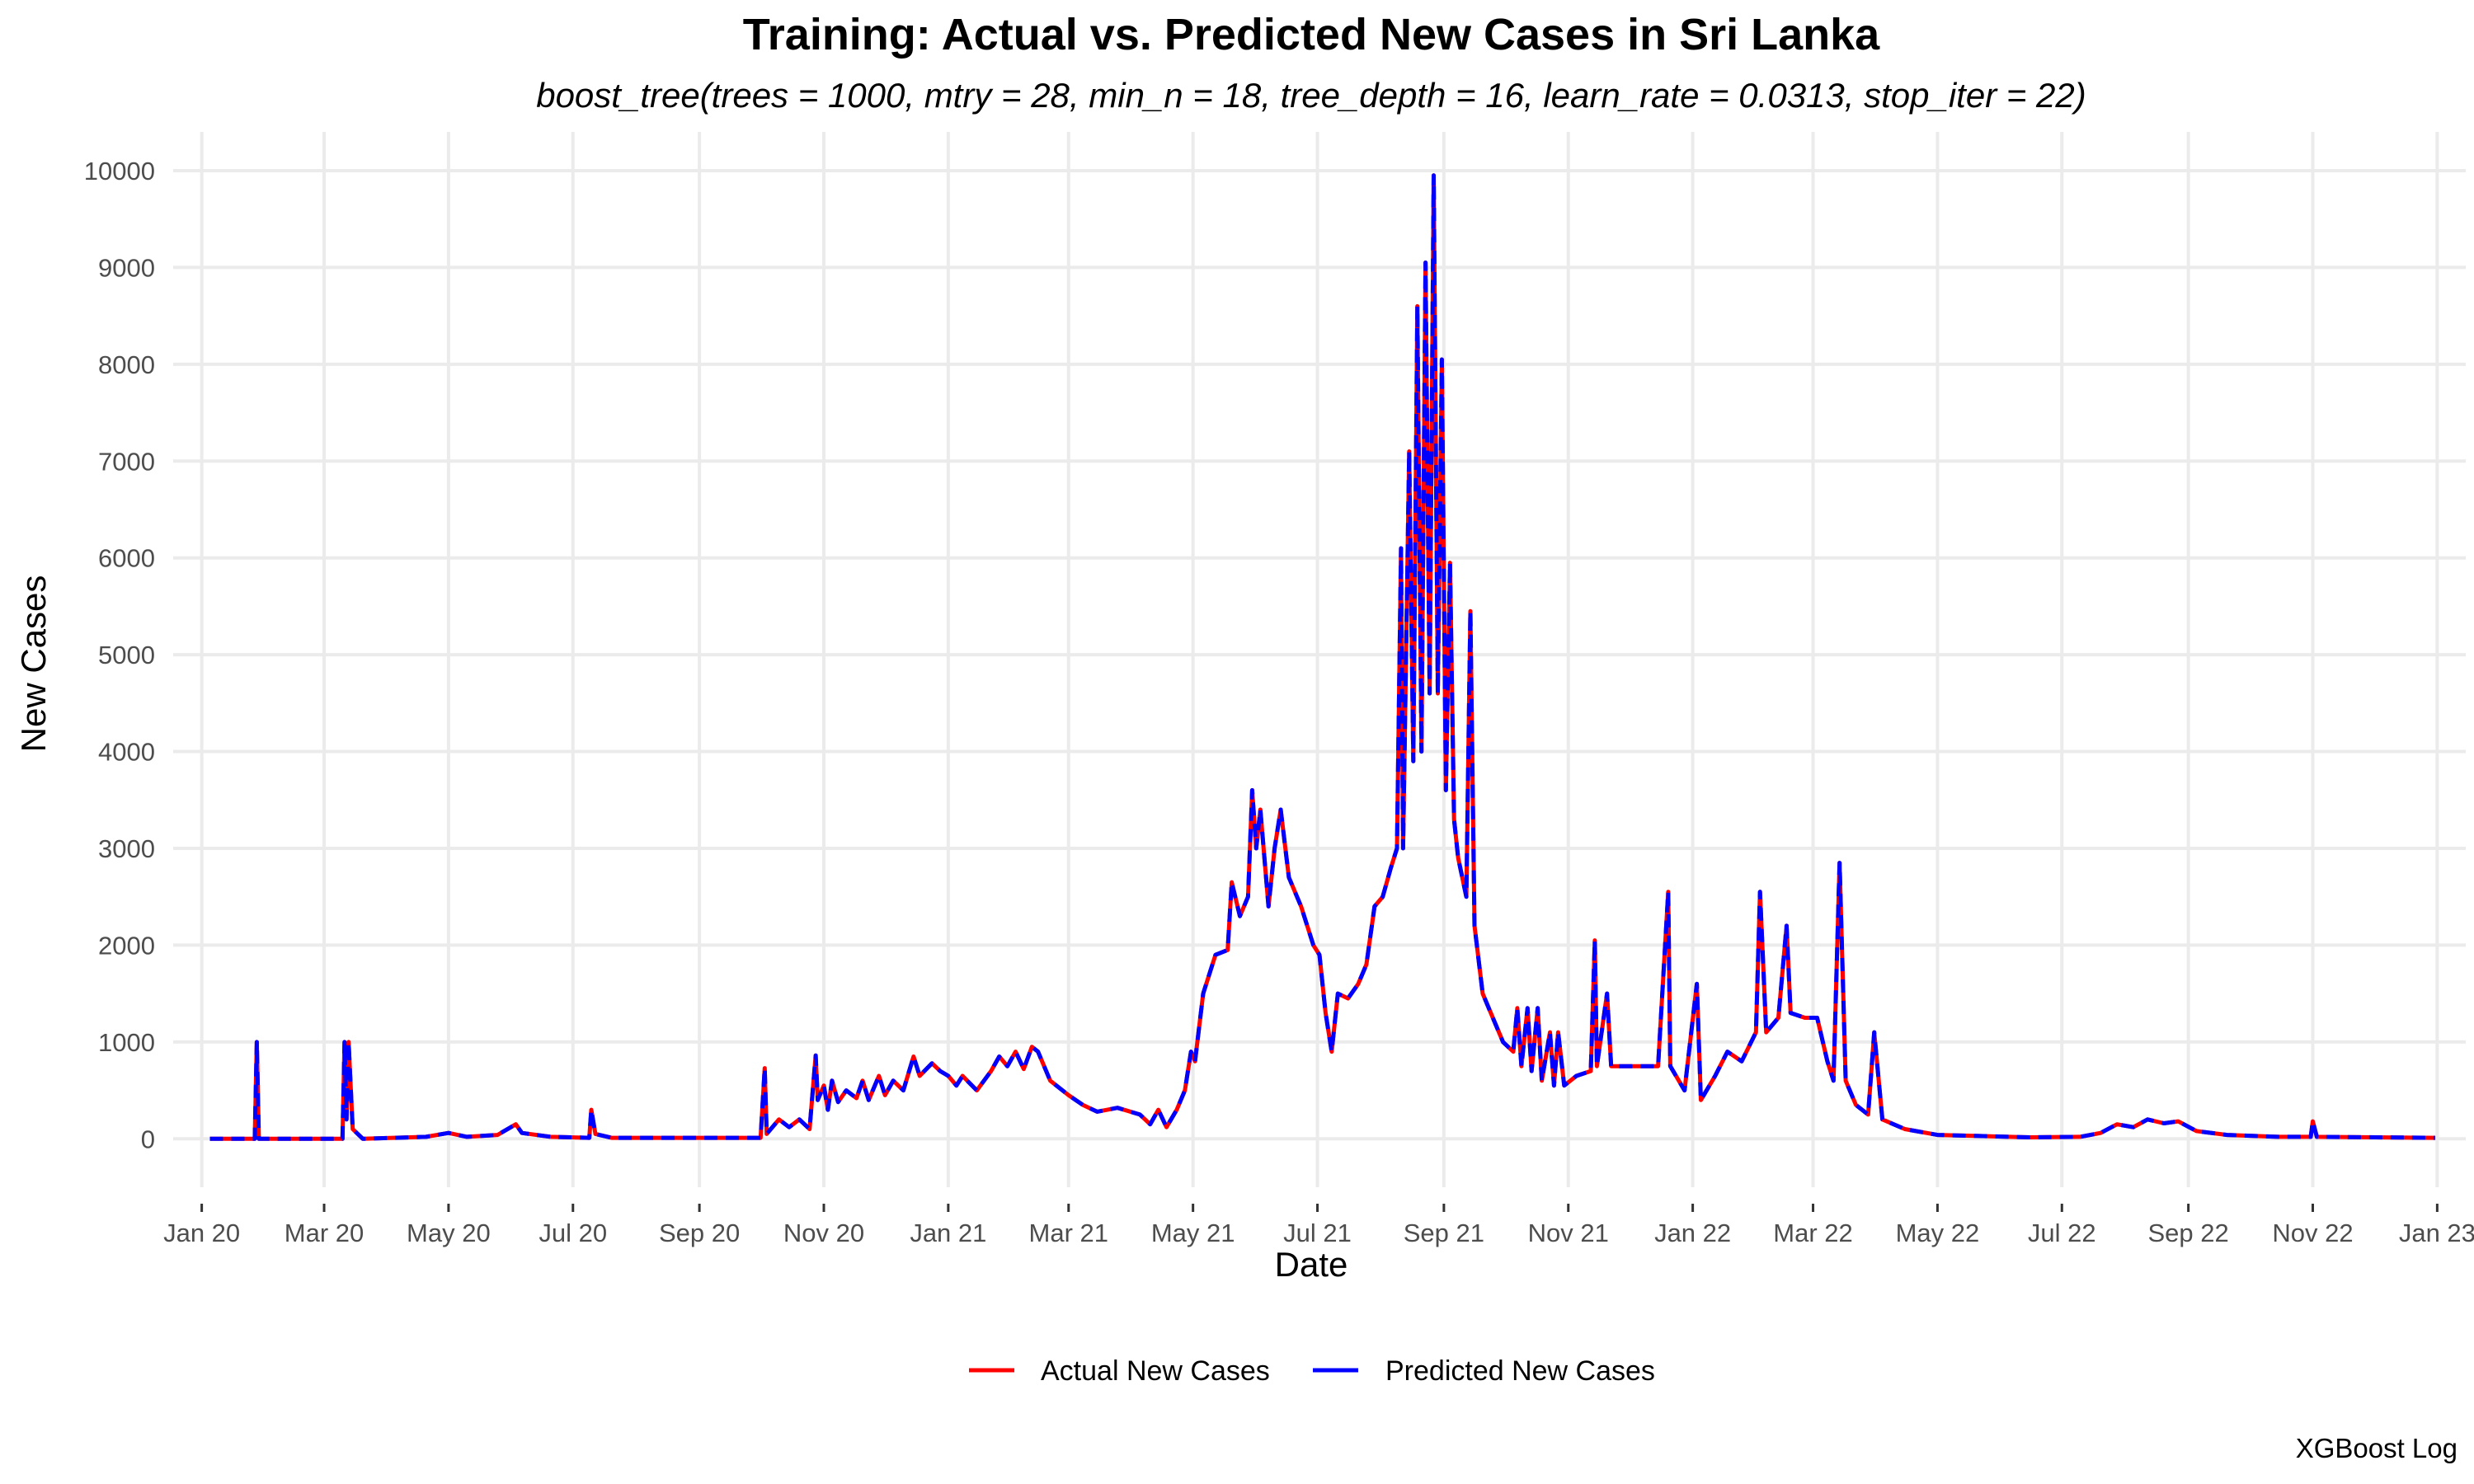 This screenshot has width=2474, height=1484. Describe the element at coordinates (1155, 1371) in the screenshot. I see `legend-label-actual: Actual New Cases` at that location.